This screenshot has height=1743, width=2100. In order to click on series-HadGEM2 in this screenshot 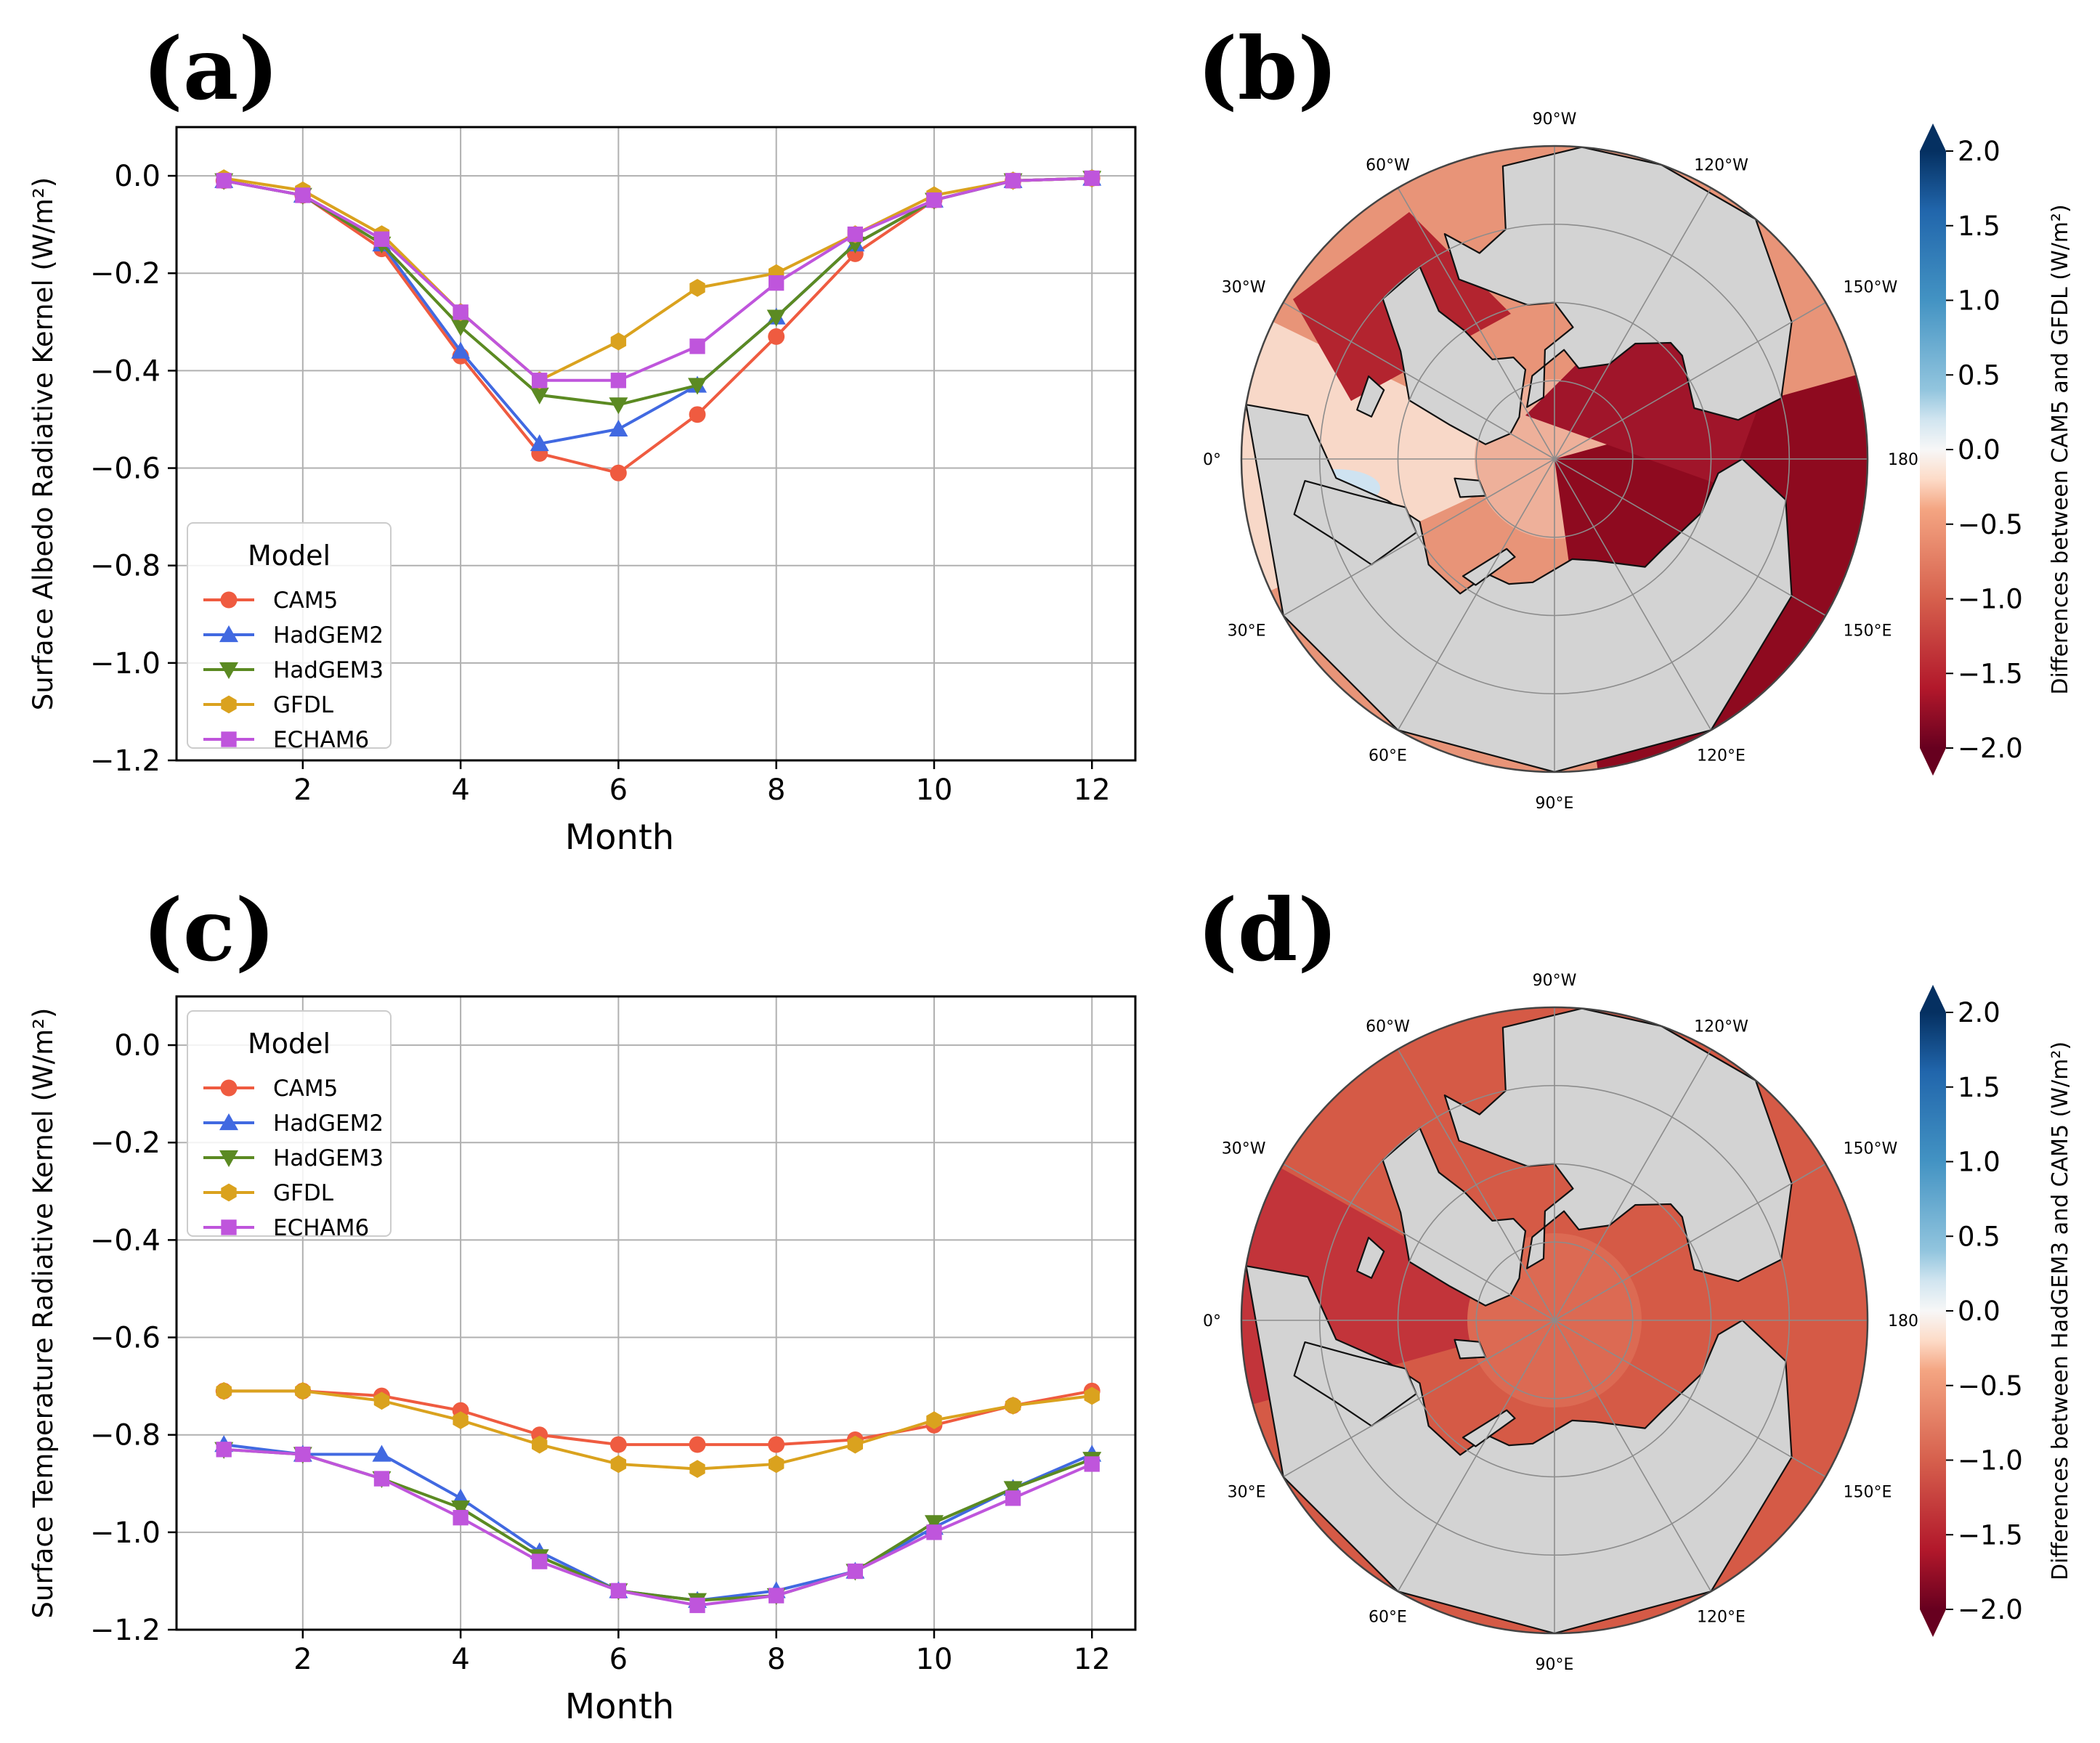, I will do `click(658, 310)`.